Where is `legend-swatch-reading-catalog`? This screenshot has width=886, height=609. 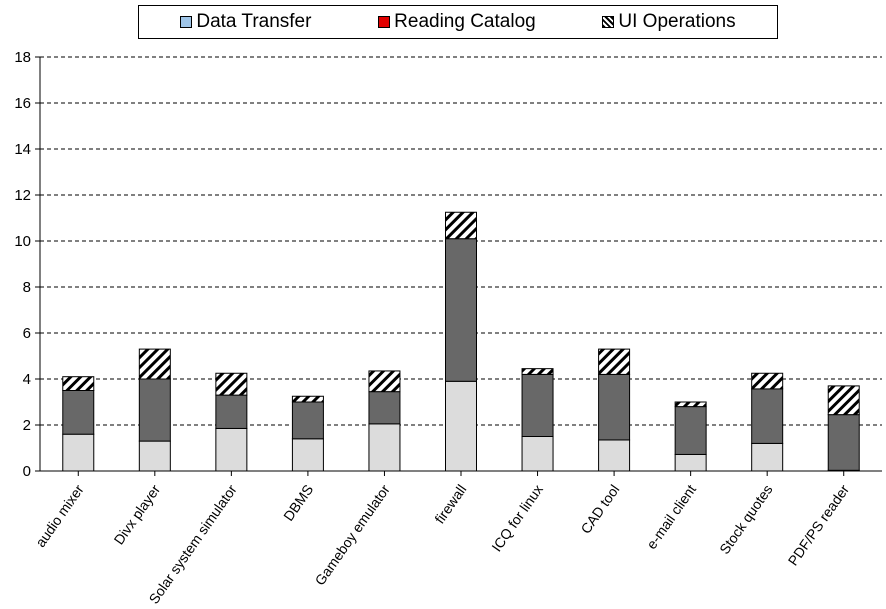 legend-swatch-reading-catalog is located at coordinates (384, 22).